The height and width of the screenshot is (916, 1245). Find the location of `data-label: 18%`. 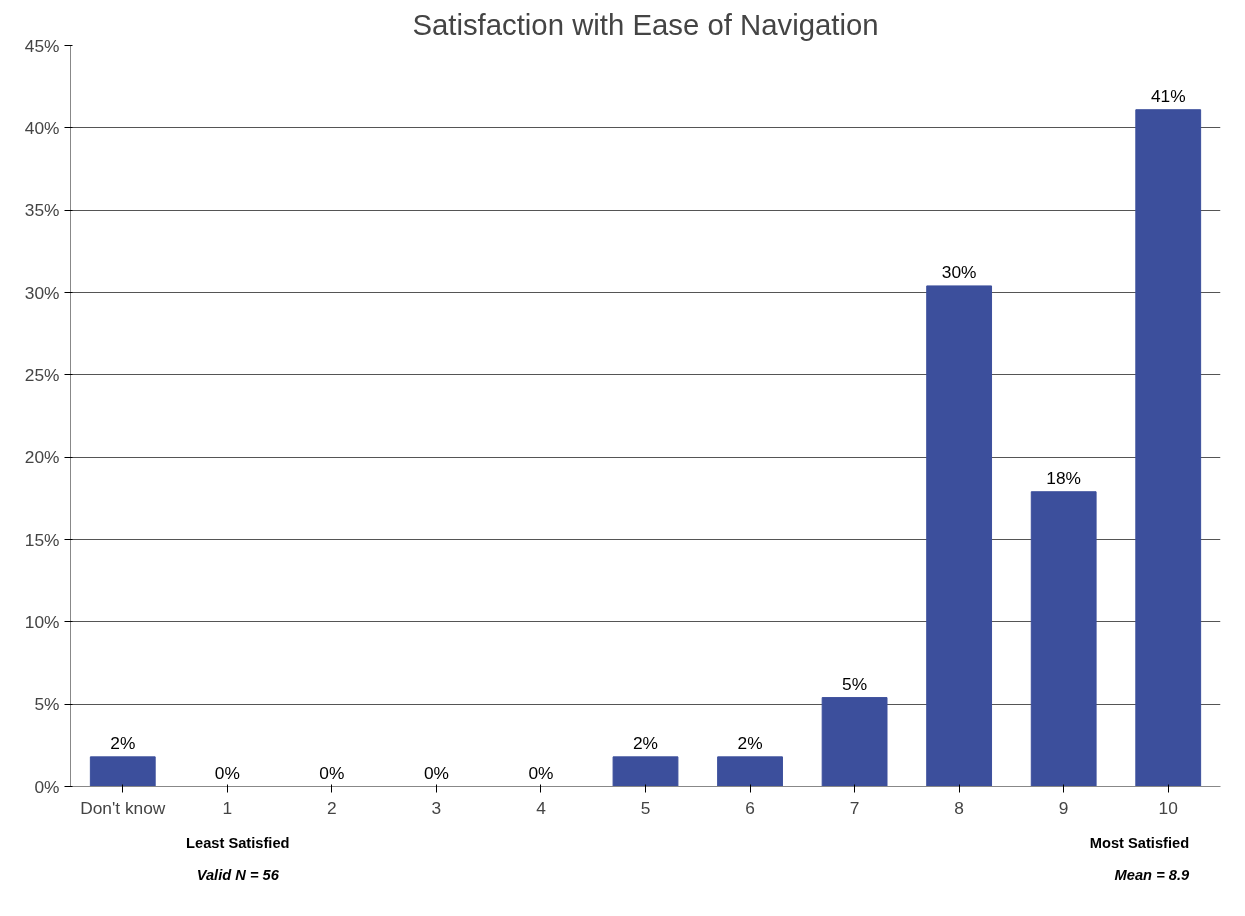

data-label: 18% is located at coordinates (1064, 477).